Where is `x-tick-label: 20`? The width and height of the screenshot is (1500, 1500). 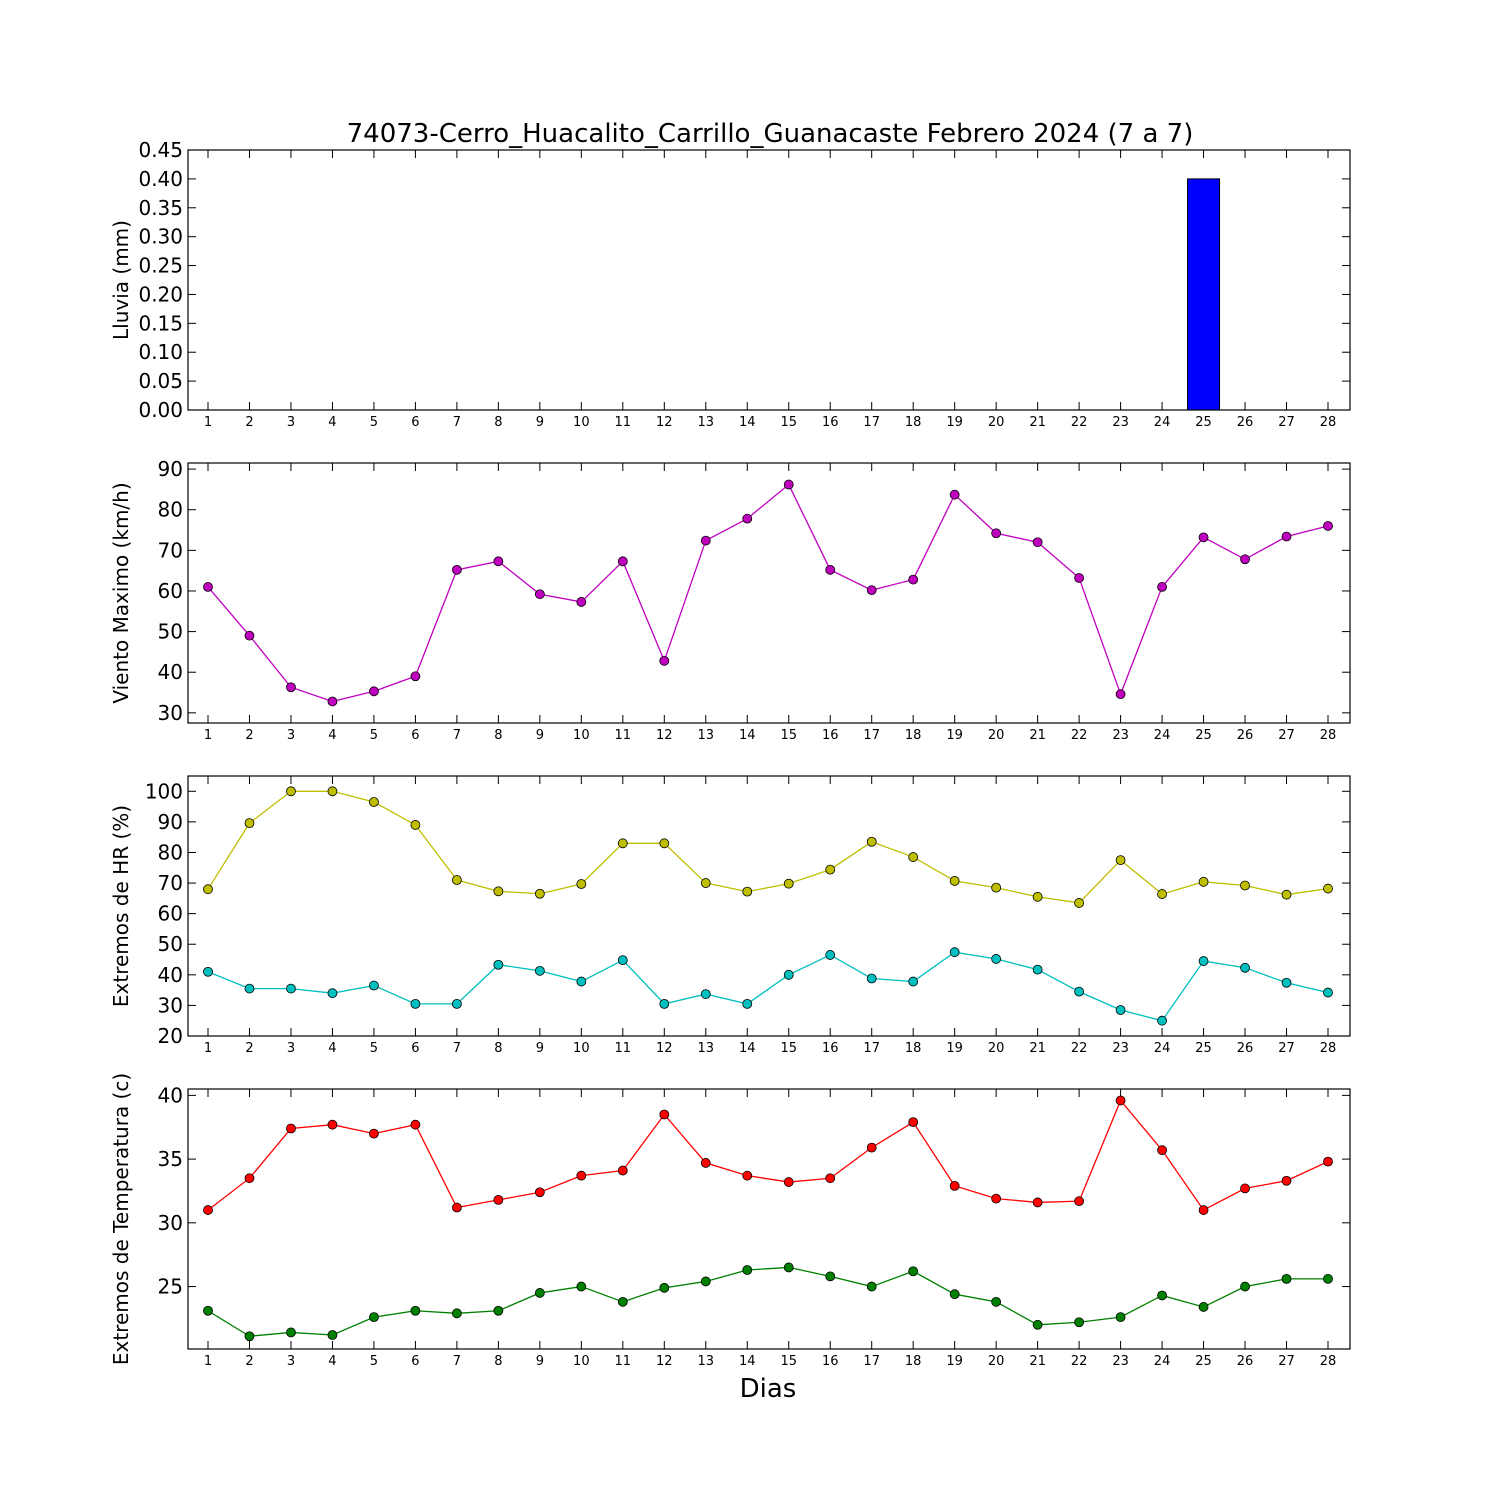
x-tick-label: 20 is located at coordinates (996, 1048).